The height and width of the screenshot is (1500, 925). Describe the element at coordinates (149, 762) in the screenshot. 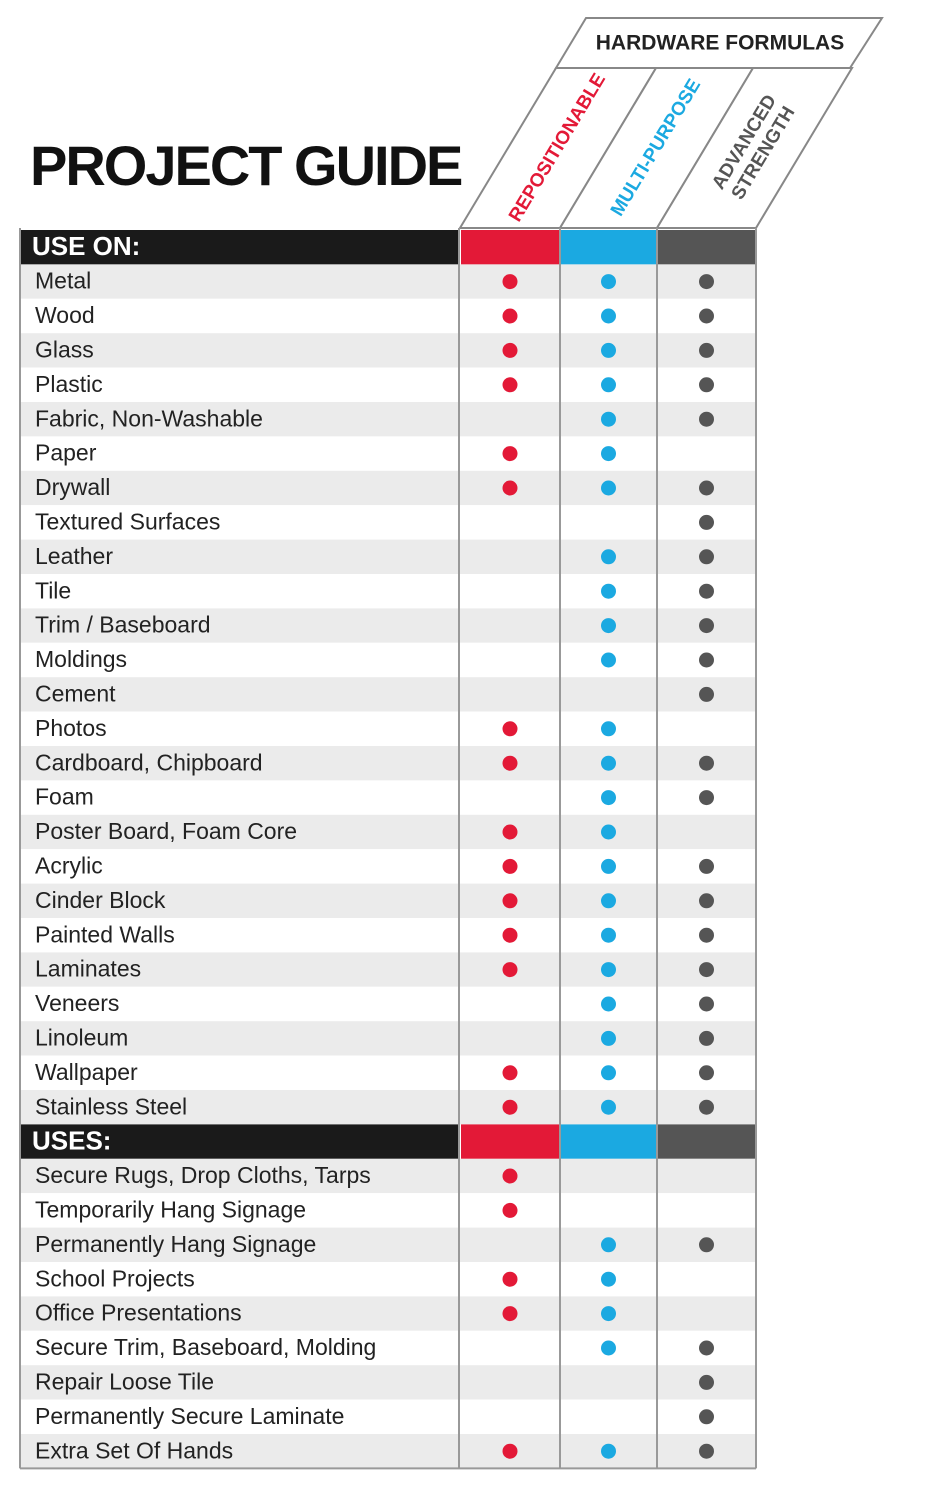

I see `row-label: Cardboard, Chipboard` at that location.